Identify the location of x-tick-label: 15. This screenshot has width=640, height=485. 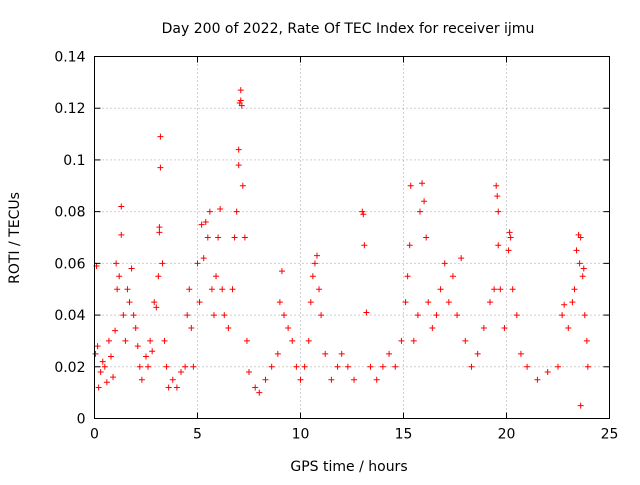
(404, 435).